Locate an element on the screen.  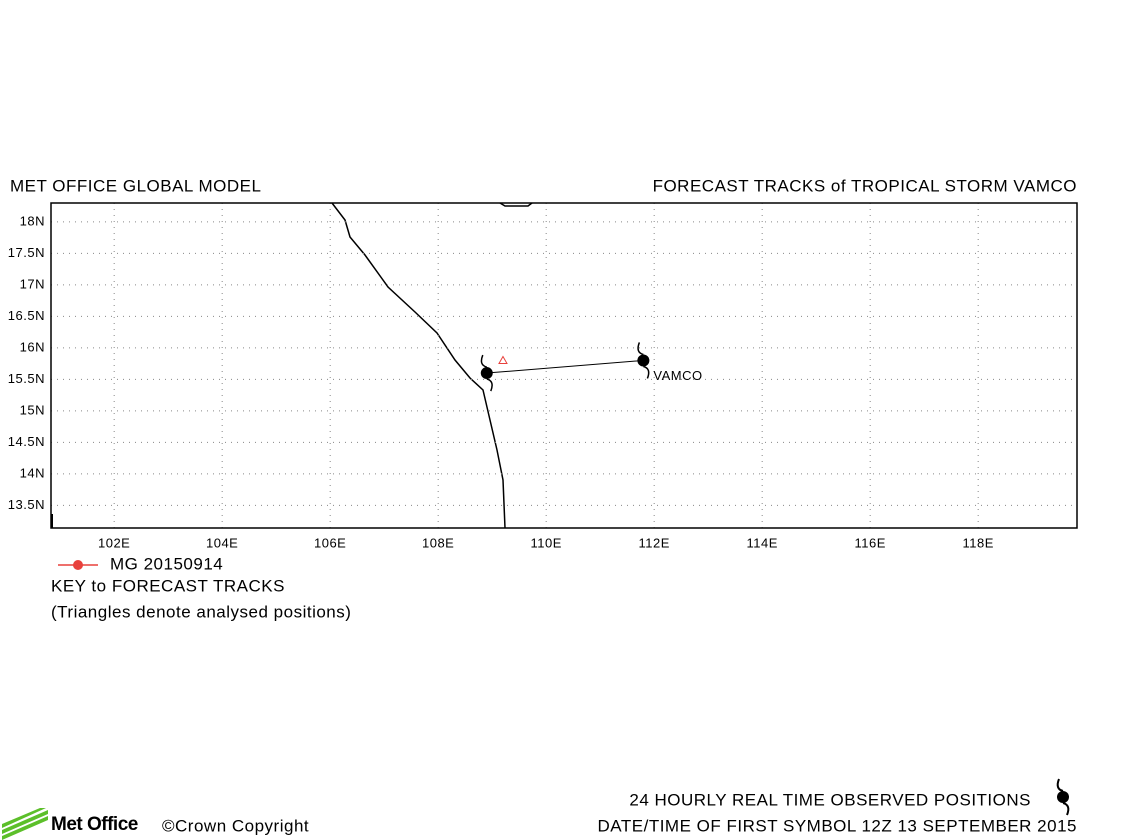
x-tick-label: 118E is located at coordinates (977, 542).